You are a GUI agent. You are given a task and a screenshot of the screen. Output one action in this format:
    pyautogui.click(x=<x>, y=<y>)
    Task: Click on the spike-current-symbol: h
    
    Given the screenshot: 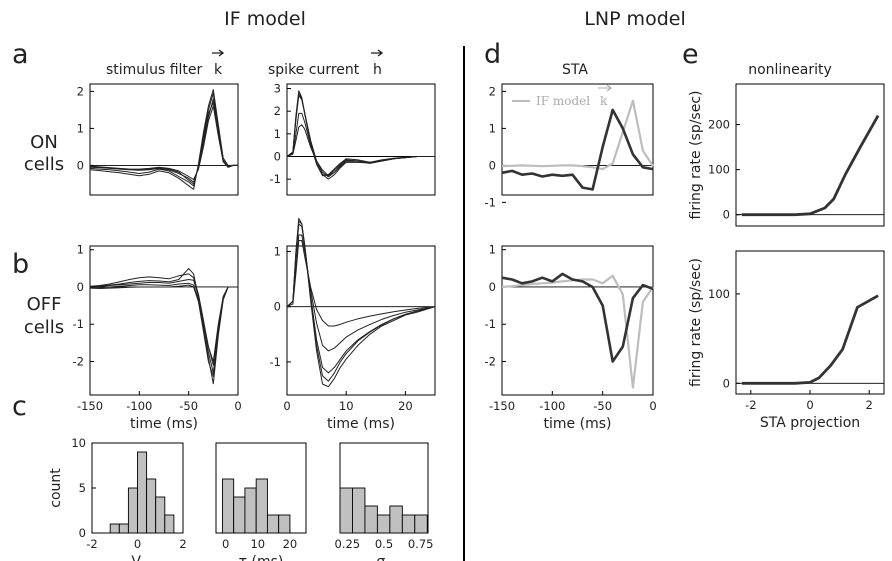 What is the action you would take?
    pyautogui.click(x=377, y=70)
    